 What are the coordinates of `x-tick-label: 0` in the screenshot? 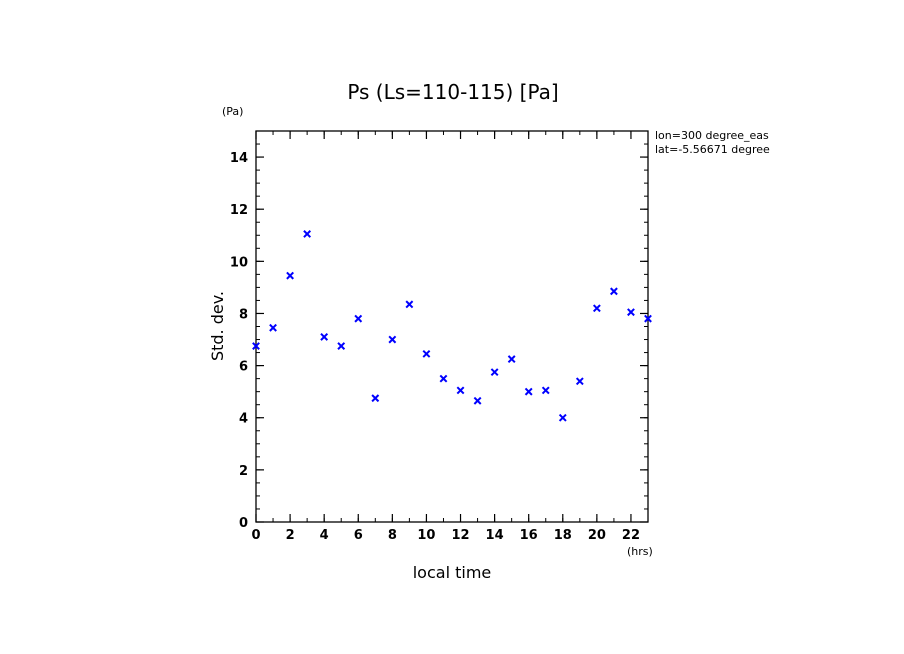 It's located at (255, 535).